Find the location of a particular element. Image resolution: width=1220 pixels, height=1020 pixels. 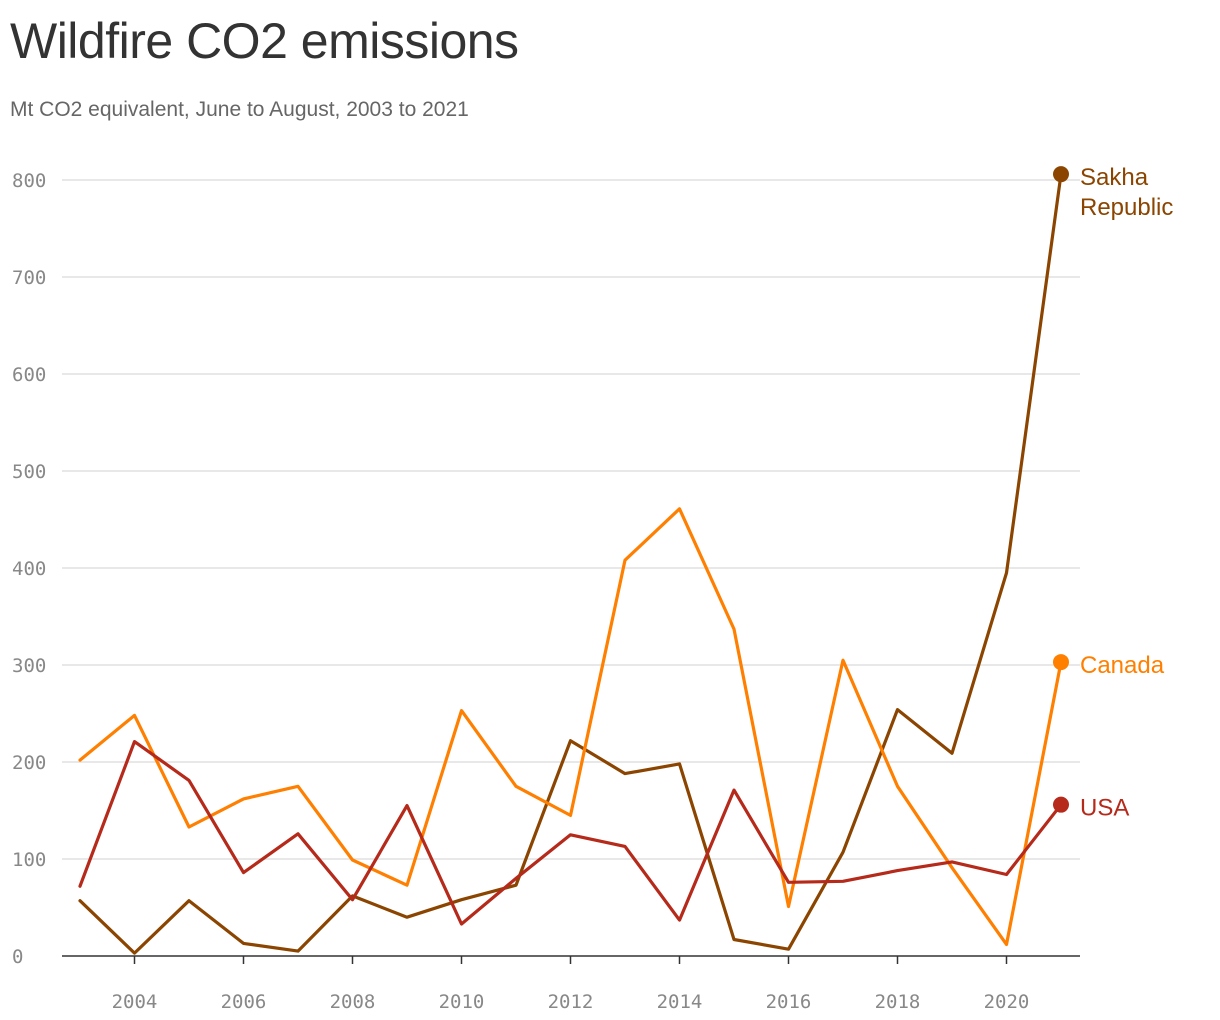

series-line-usa is located at coordinates (570, 832).